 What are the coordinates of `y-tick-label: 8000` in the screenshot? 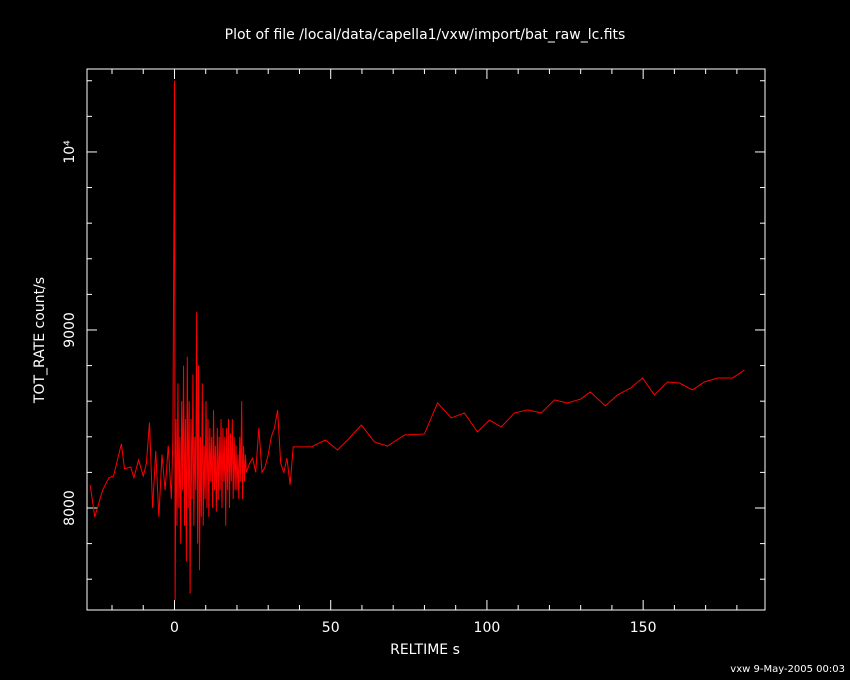 It's located at (70, 508).